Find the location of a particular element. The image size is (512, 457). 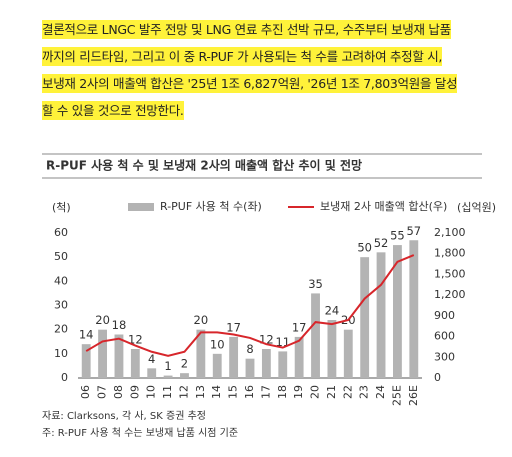

x-tick-label: 13 is located at coordinates (200, 392).